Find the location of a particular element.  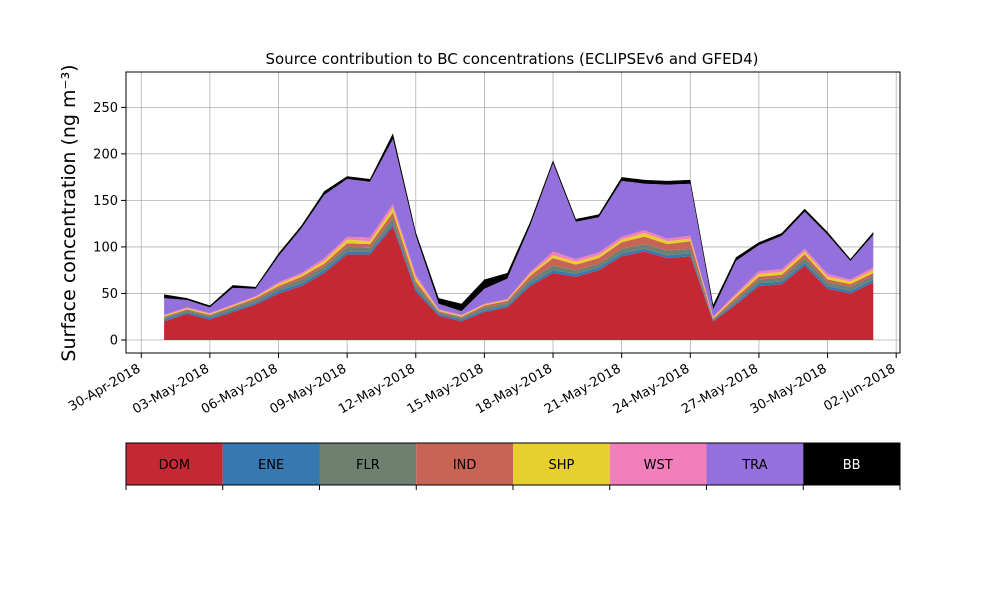

x-tick-label: 24-May-2018 is located at coordinates (652, 389).